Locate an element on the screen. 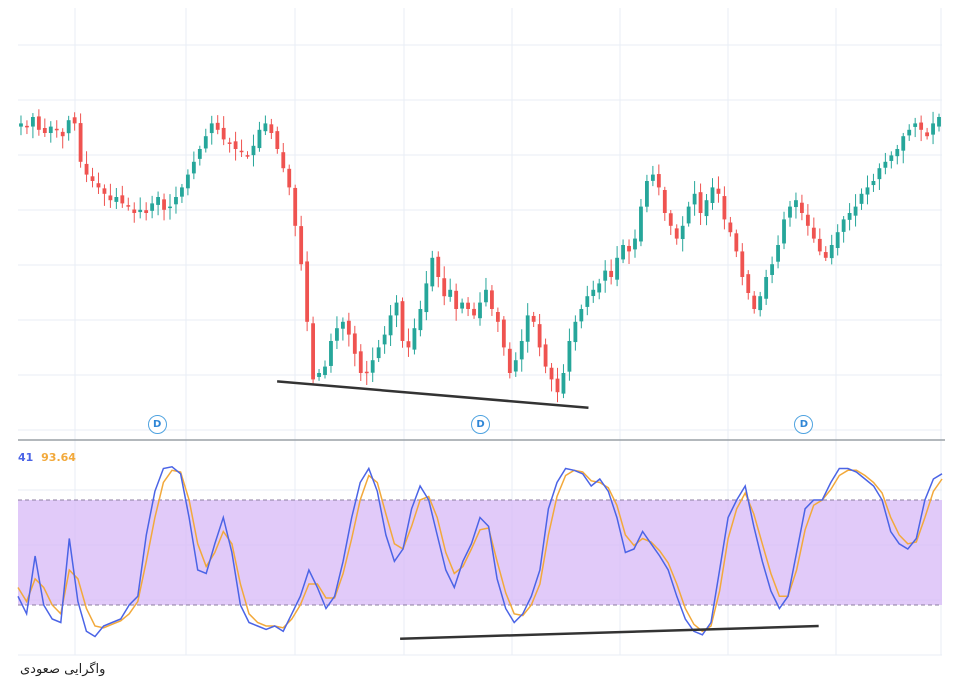 The height and width of the screenshot is (689, 975). price-trendline is located at coordinates (433, 395).